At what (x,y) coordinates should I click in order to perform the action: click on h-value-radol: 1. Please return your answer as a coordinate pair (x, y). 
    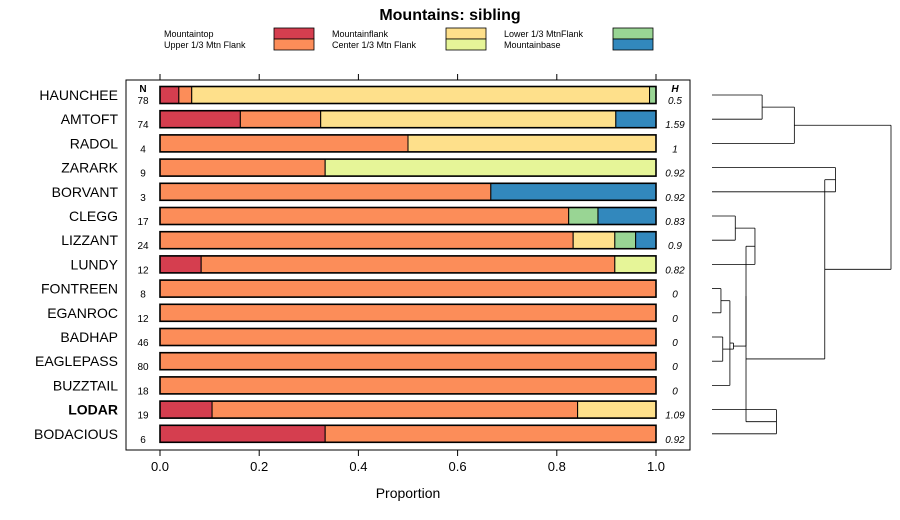
    Looking at the image, I should click on (675, 149).